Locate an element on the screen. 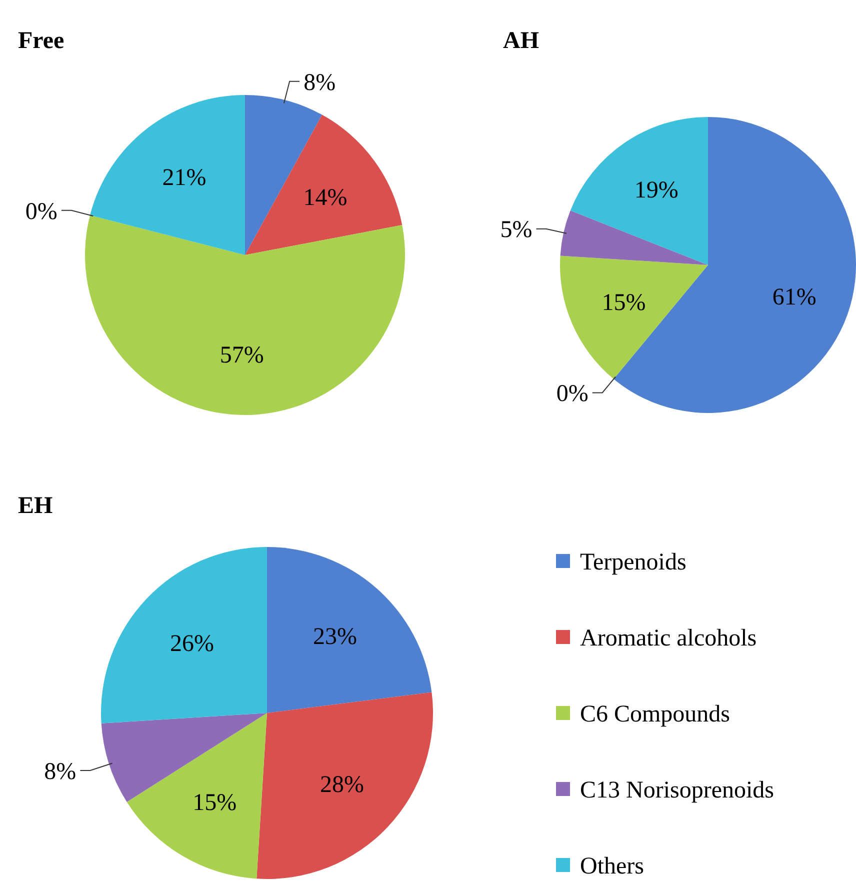  legend-label: C6 Compounds is located at coordinates (655, 714).